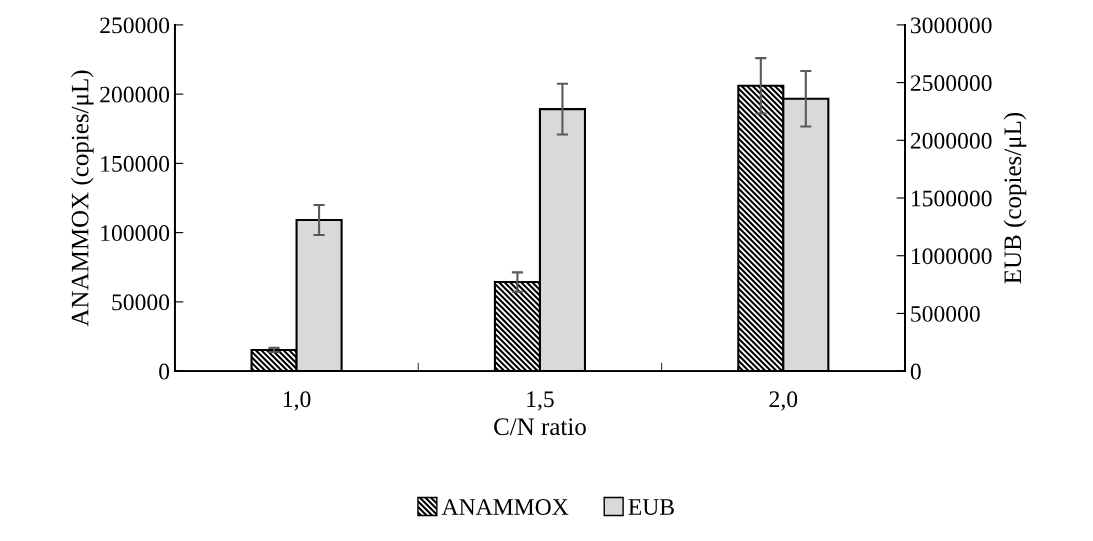  Describe the element at coordinates (141, 302) in the screenshot. I see `y-tick-label: 50000` at that location.